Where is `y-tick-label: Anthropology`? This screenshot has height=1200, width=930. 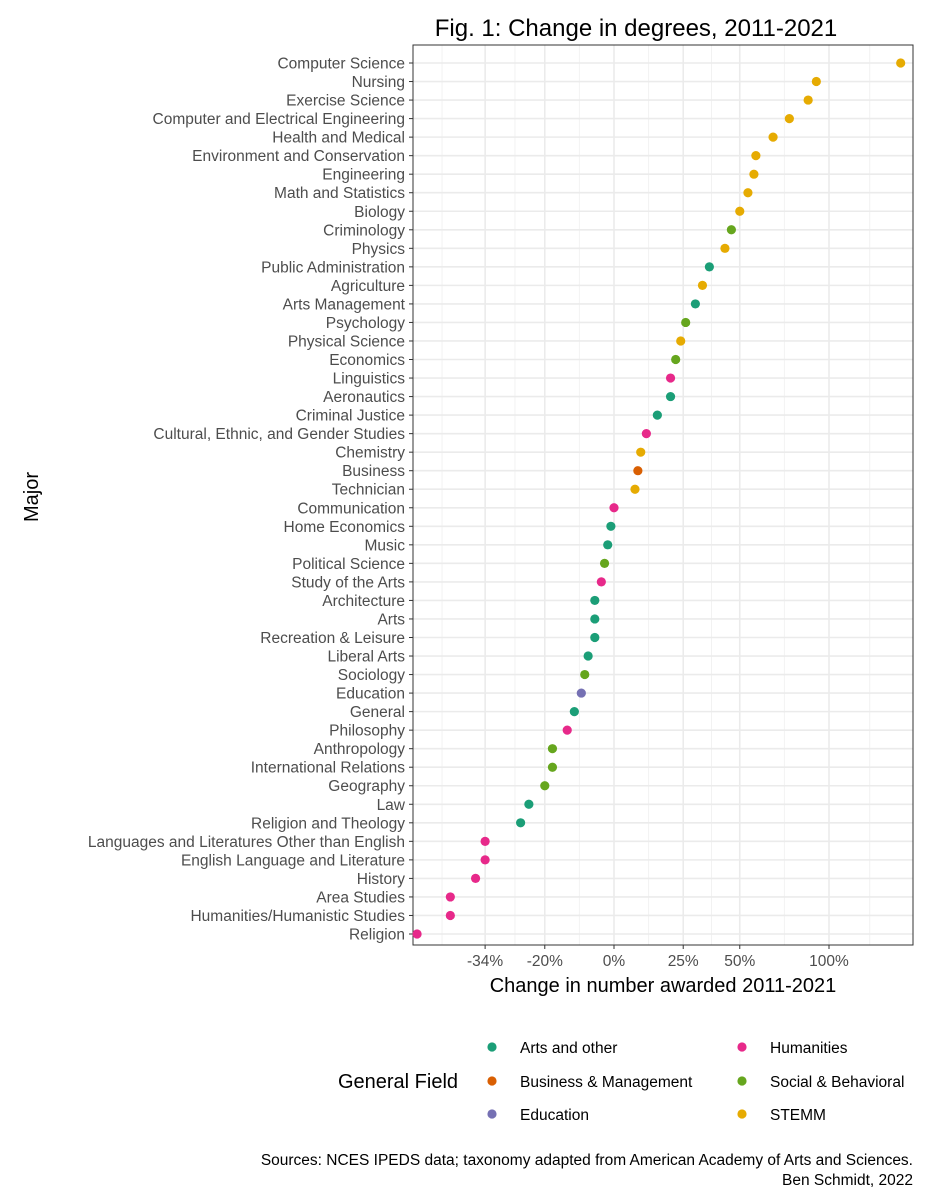
y-tick-label: Anthropology is located at coordinates (360, 749).